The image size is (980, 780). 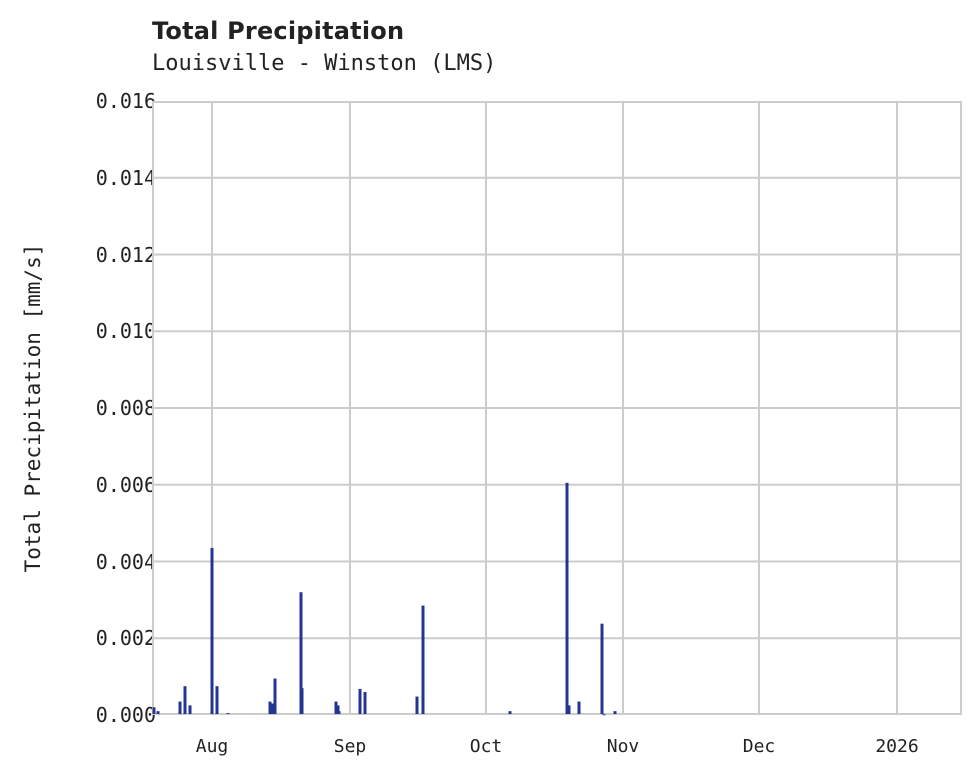 What do you see at coordinates (897, 746) in the screenshot?
I see `x-tick-label: 2026` at bounding box center [897, 746].